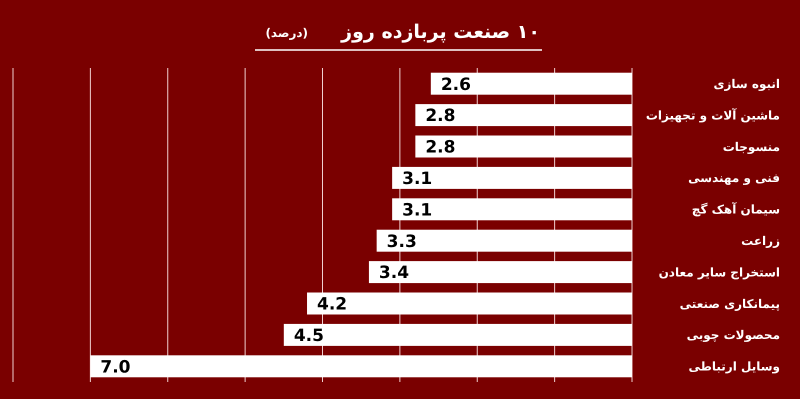 The height and width of the screenshot is (399, 800). What do you see at coordinates (751, 147) in the screenshot?
I see `y-tick-label: منسوجات` at bounding box center [751, 147].